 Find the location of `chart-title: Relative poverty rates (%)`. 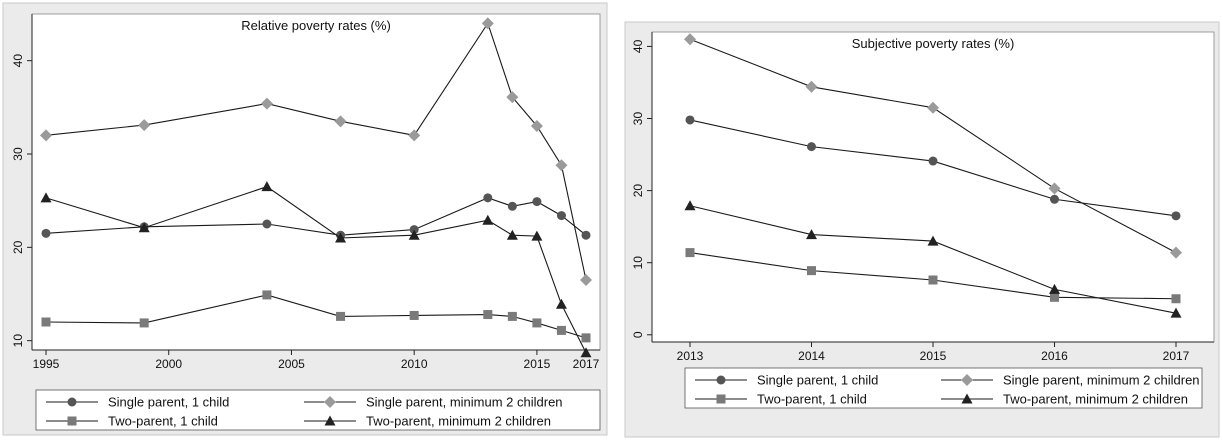

chart-title: Relative poverty rates (%) is located at coordinates (316, 25).